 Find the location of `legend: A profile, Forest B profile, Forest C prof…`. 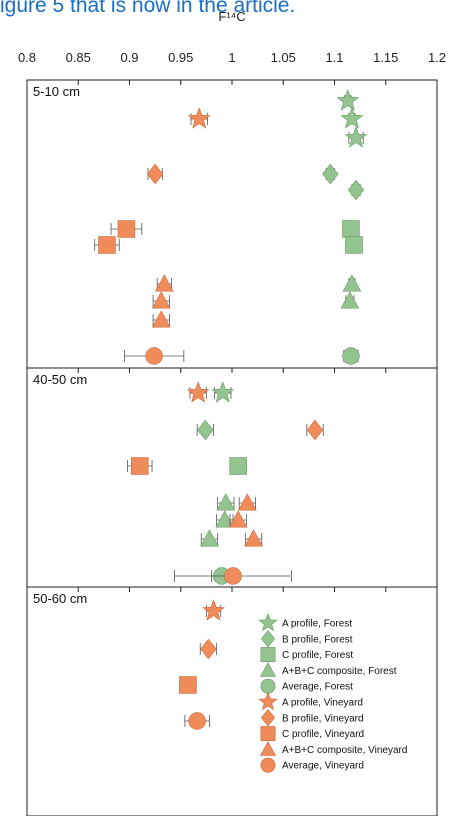

legend: A profile, Forest B profile, Forest C prof… is located at coordinates (332, 692).